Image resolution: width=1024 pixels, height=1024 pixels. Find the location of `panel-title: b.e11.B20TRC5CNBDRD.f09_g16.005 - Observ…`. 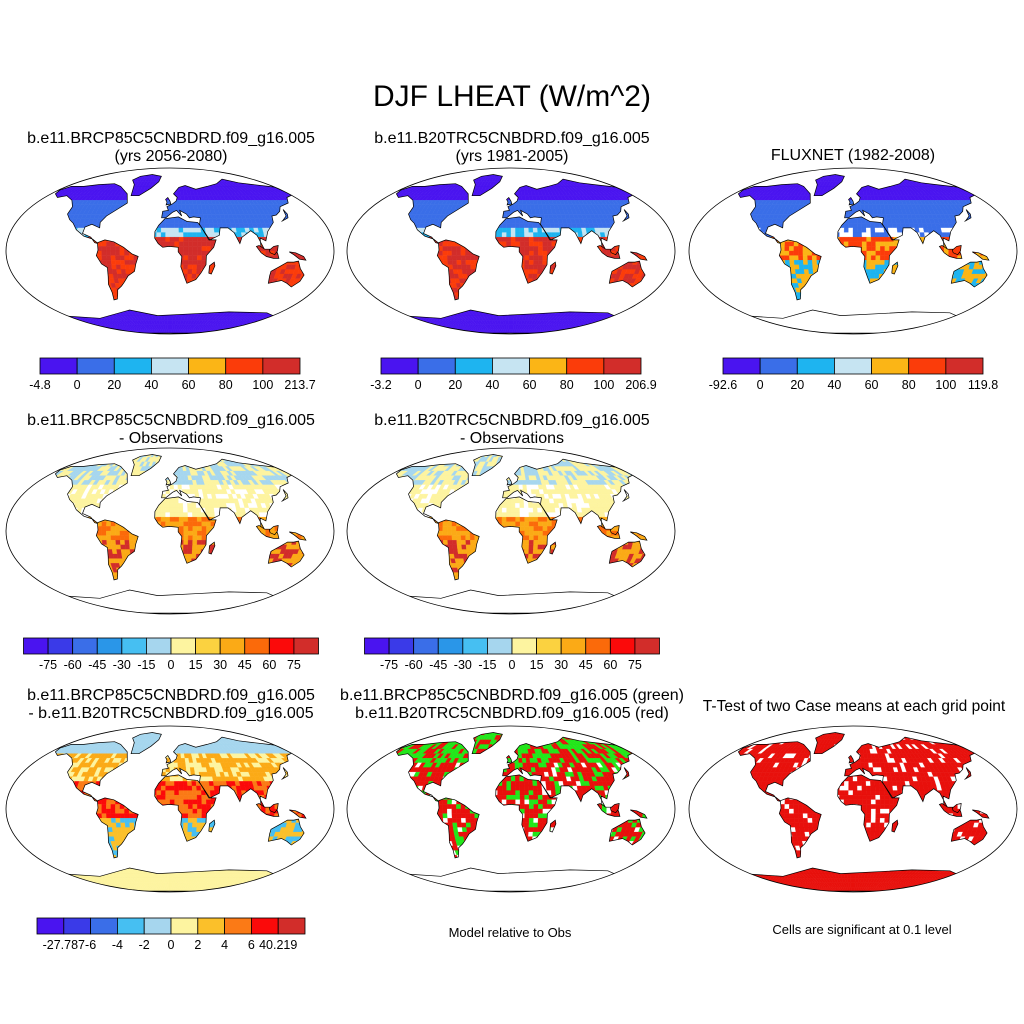

panel-title: b.e11.B20TRC5CNBDRD.f09_g16.005 - Observ… is located at coordinates (512, 430).